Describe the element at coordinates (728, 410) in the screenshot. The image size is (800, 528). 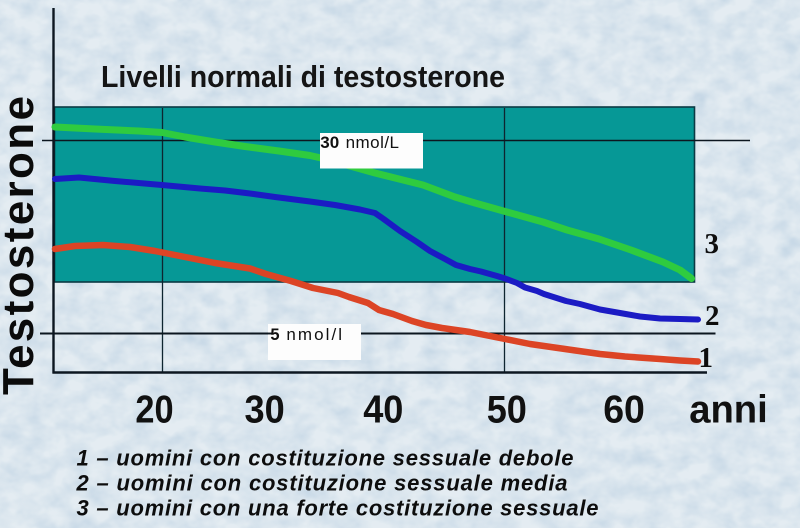
I see `svg-text: anni` at that location.